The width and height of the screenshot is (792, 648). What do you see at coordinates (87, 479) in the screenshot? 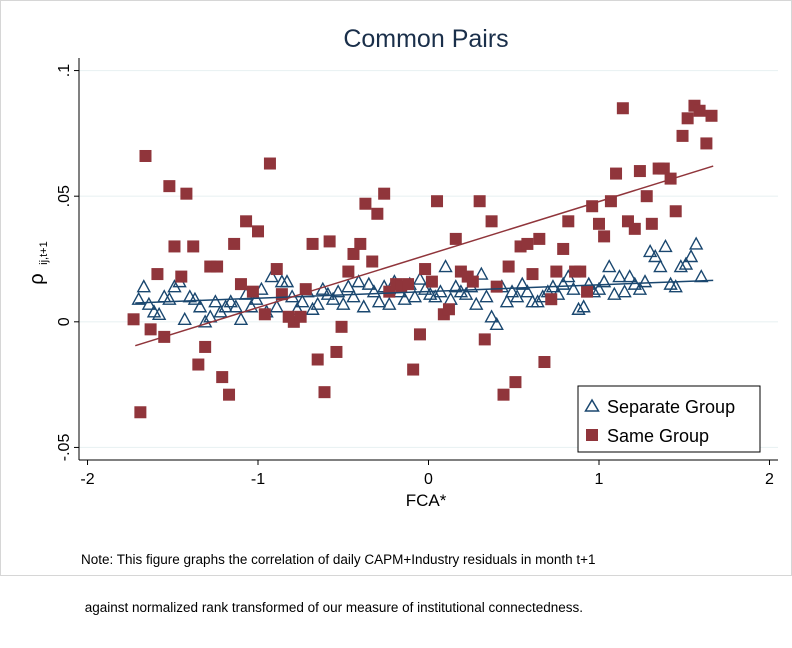
I see `x-tick-label: -2` at bounding box center [87, 479].